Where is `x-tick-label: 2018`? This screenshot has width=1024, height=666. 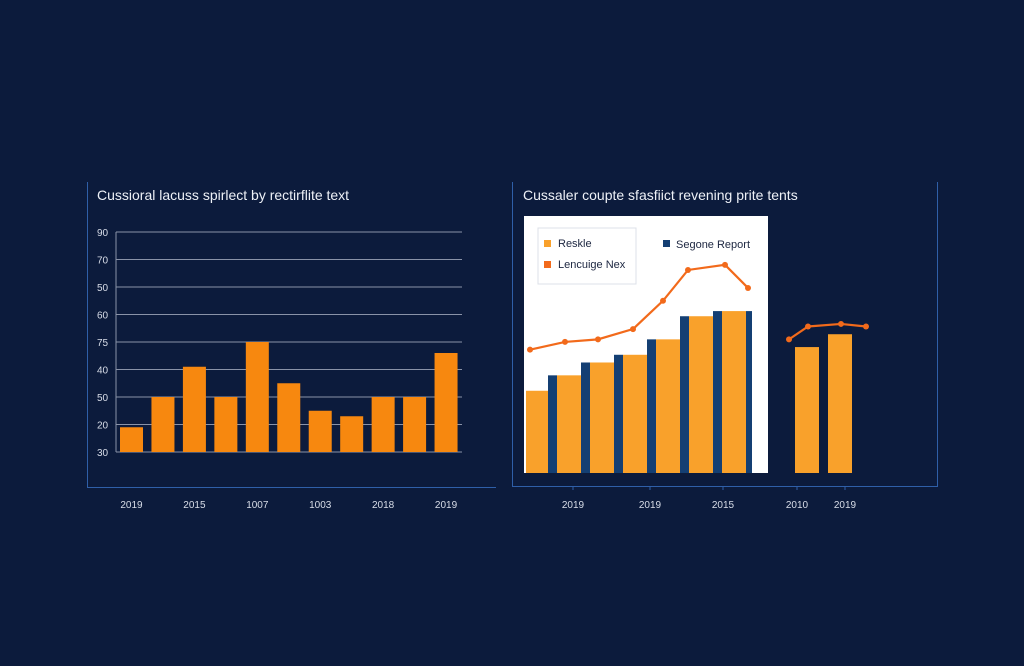
x-tick-label: 2018 is located at coordinates (383, 505).